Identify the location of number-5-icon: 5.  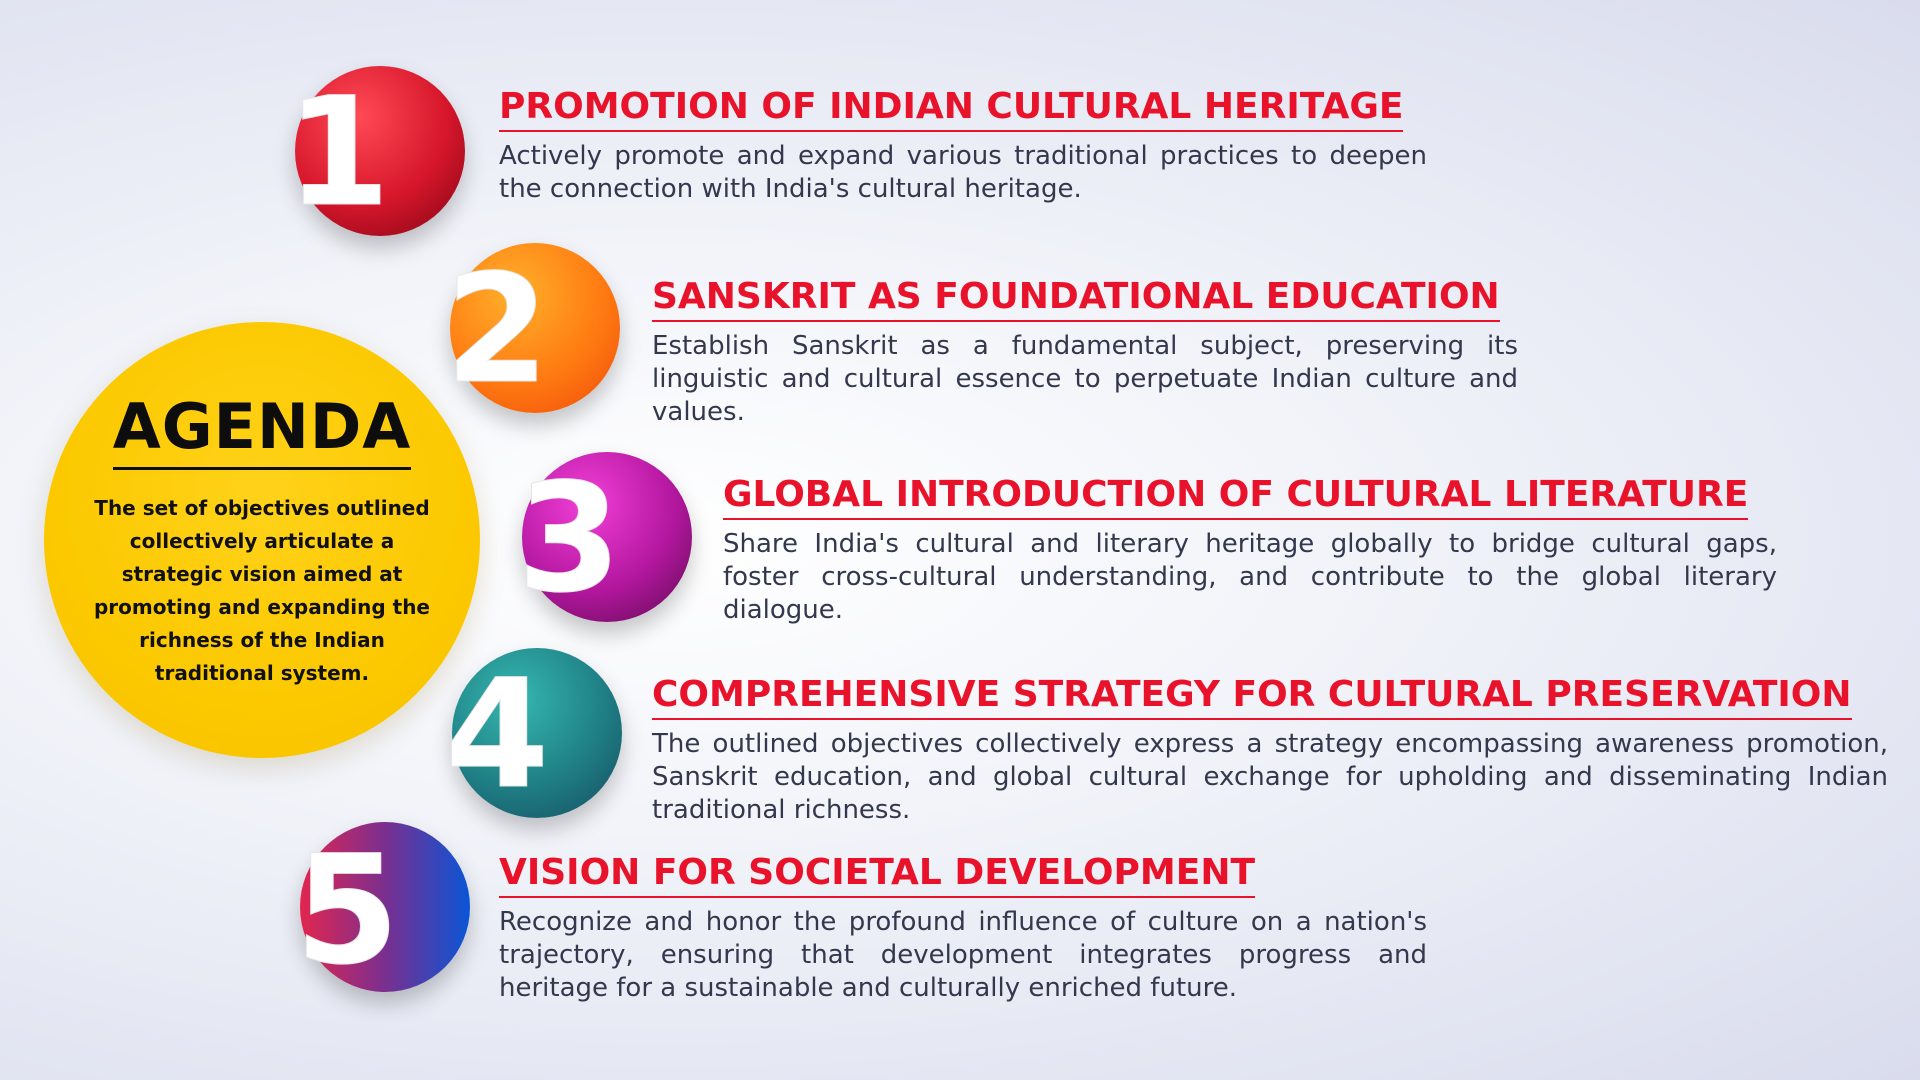
(346, 911).